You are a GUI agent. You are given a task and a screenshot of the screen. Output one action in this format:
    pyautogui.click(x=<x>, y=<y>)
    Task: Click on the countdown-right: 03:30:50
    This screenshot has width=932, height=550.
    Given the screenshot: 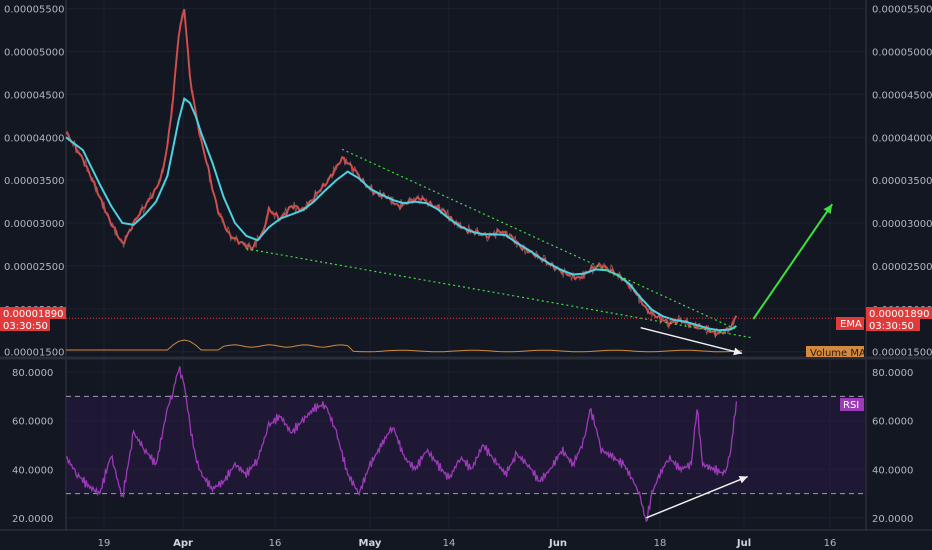 What is the action you would take?
    pyautogui.click(x=891, y=326)
    